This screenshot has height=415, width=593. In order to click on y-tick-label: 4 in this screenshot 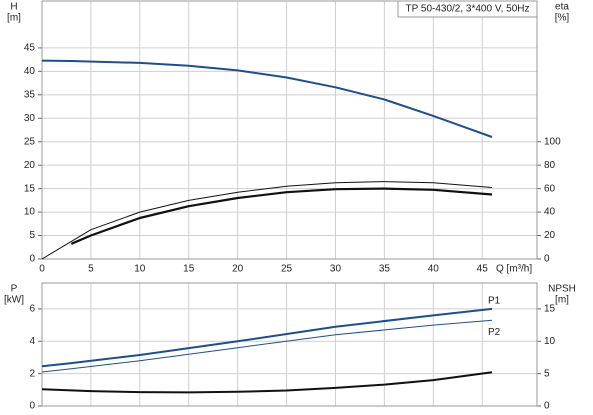, I will do `click(32, 341)`.